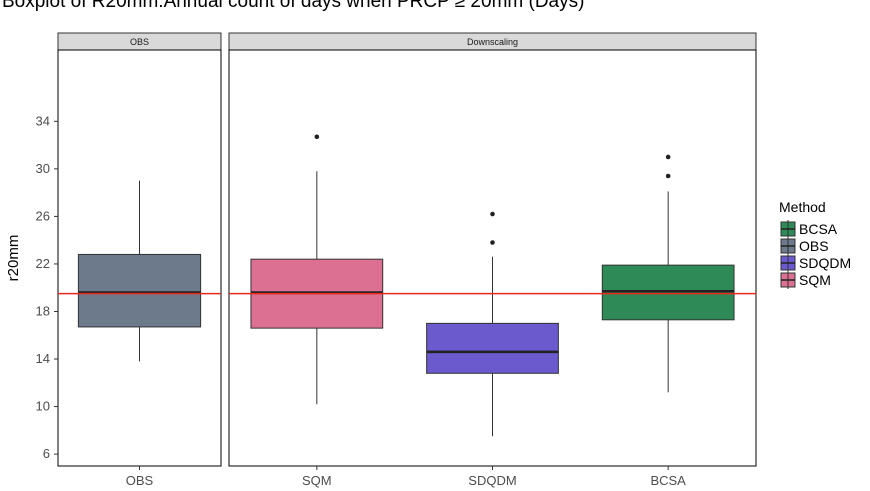 The image size is (870, 491). What do you see at coordinates (492, 42) in the screenshot?
I see `facet-strip-label: Downscaling` at bounding box center [492, 42].